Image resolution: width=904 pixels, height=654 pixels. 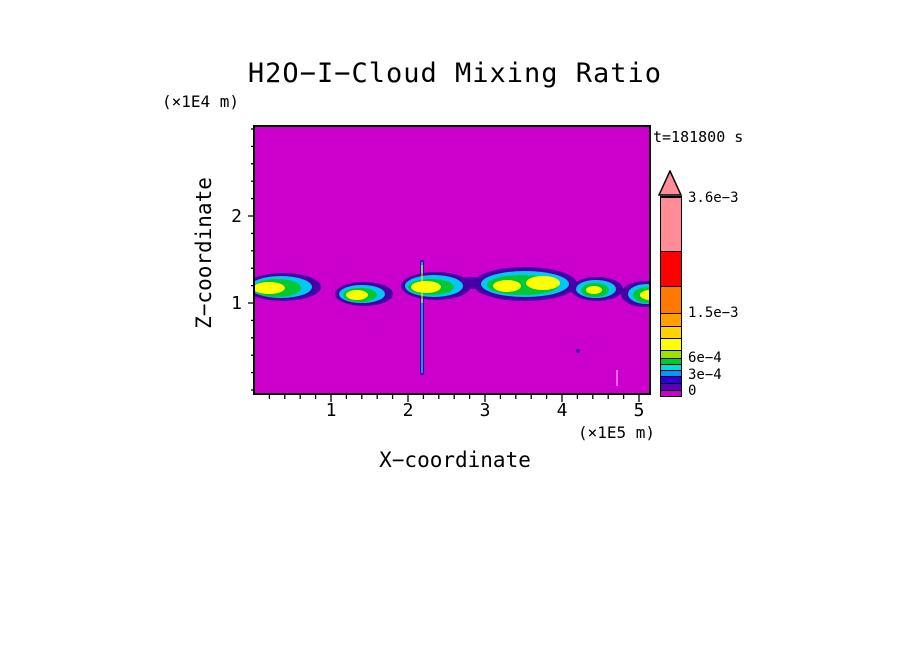 I want to click on colorbar-label-3.6e-3: 3.6e−3, so click(x=713, y=198).